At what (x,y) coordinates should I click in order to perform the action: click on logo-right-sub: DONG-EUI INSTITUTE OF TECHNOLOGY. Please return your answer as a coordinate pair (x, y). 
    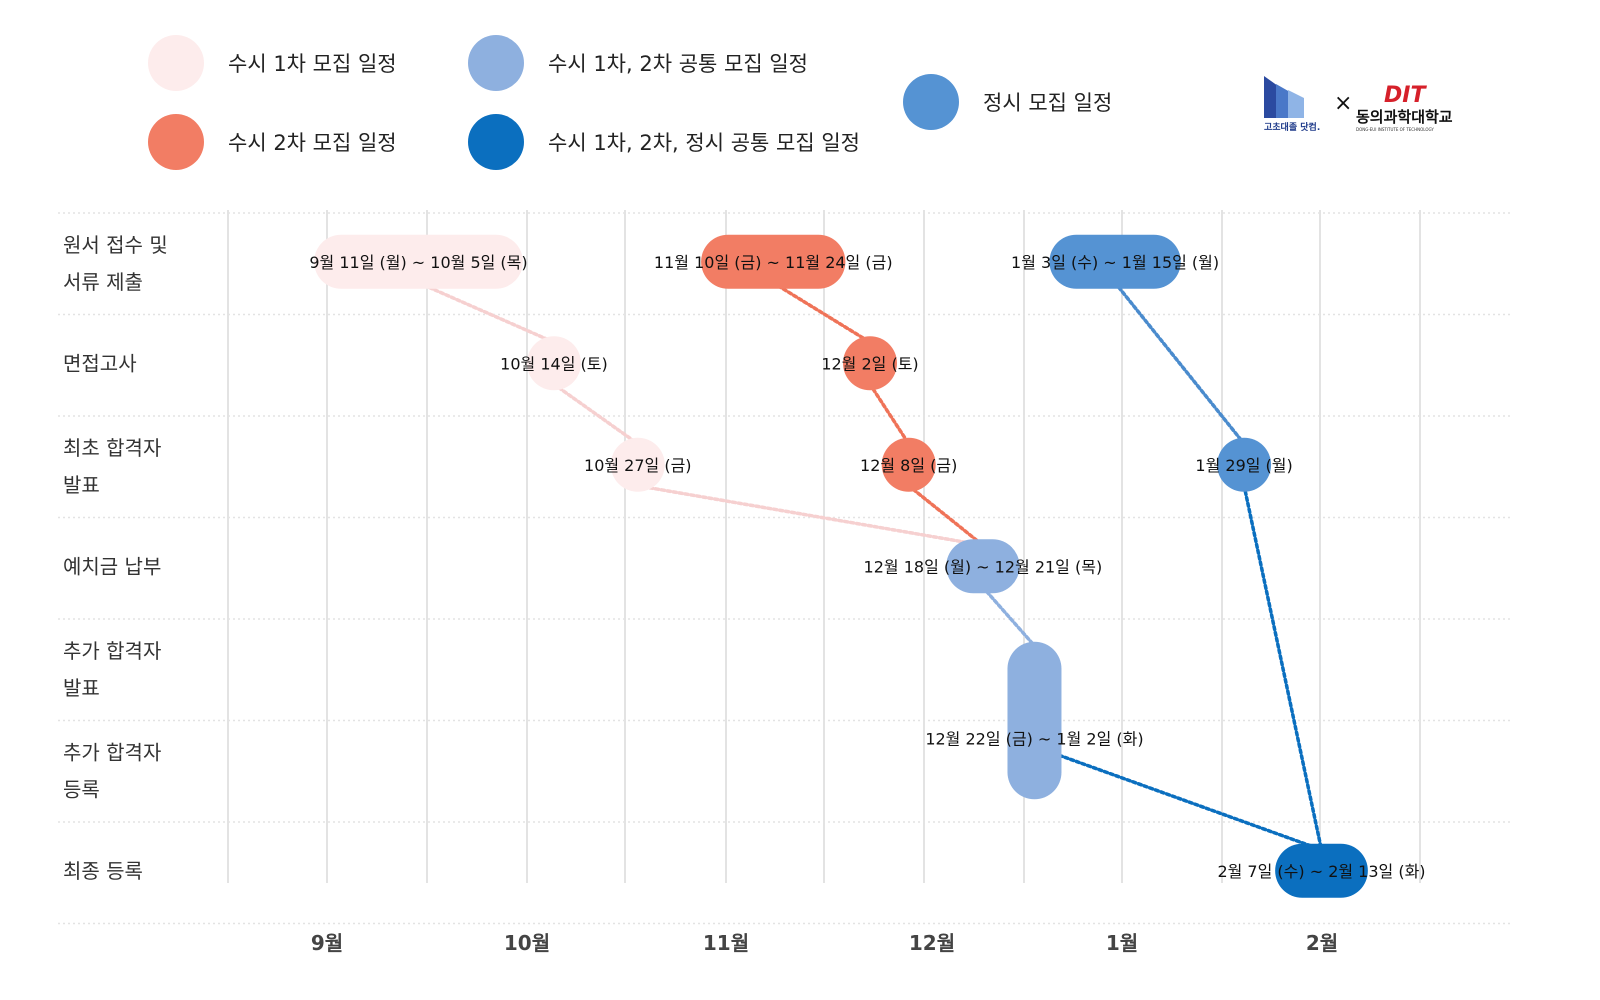
    Looking at the image, I should click on (1395, 129).